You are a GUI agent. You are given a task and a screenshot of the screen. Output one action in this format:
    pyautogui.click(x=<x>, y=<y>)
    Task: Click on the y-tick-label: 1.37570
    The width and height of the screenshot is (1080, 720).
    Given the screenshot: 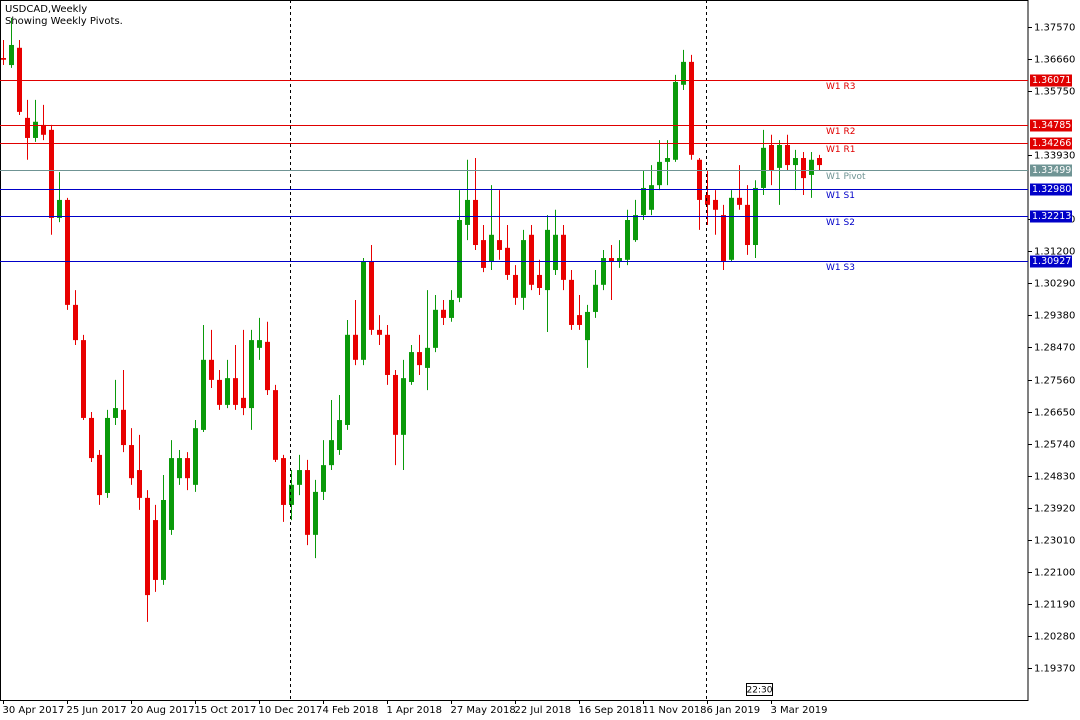 What is the action you would take?
    pyautogui.click(x=1054, y=28)
    